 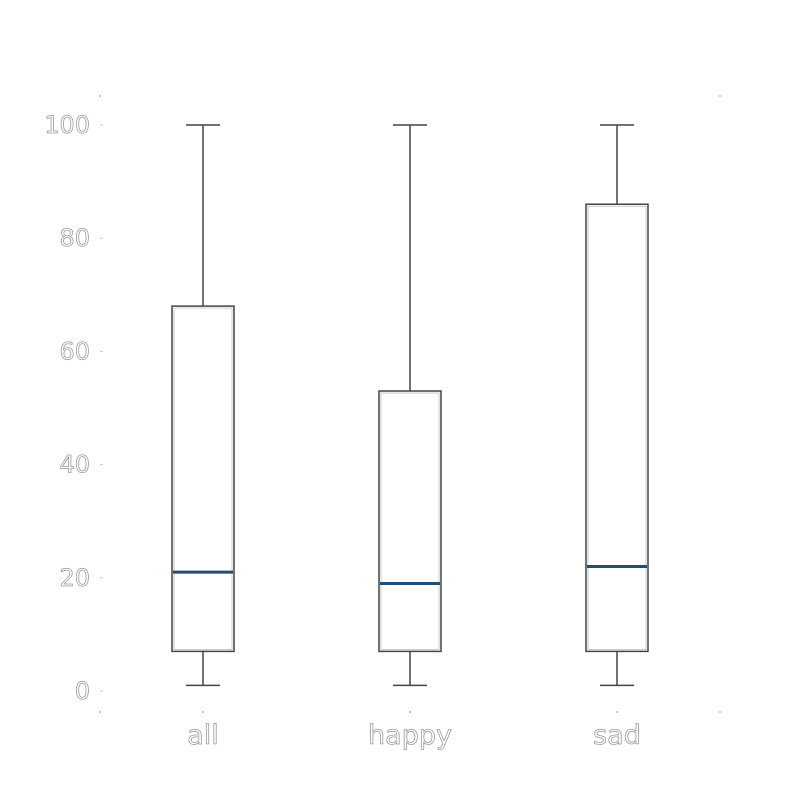 I want to click on x-tick-label-all: all, so click(x=203, y=735).